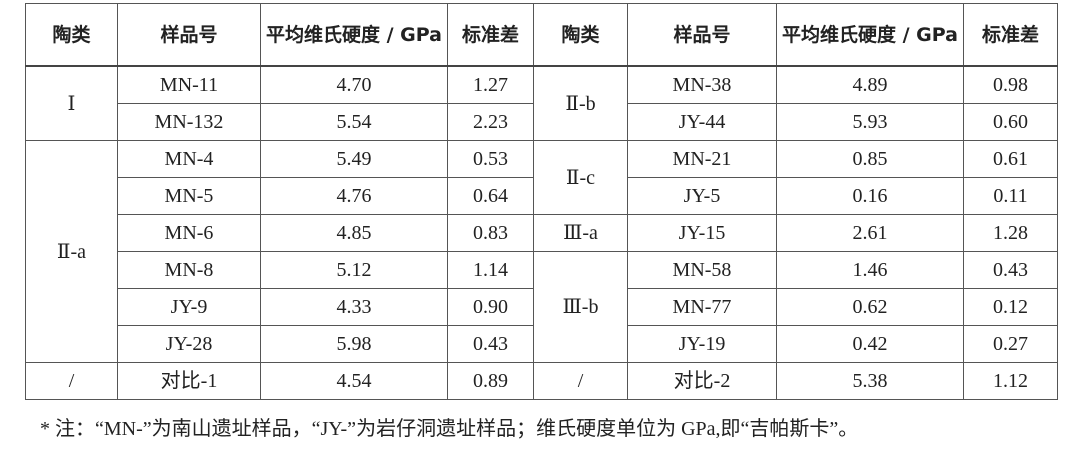 This screenshot has height=461, width=1080. Describe the element at coordinates (702, 233) in the screenshot. I see `sample-cell: JY-15` at that location.